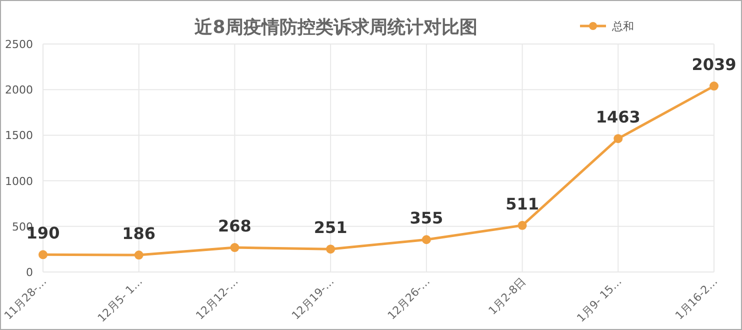 The width and height of the screenshot is (742, 330). What do you see at coordinates (19, 135) in the screenshot?
I see `y-tick-label: 1500` at bounding box center [19, 135].